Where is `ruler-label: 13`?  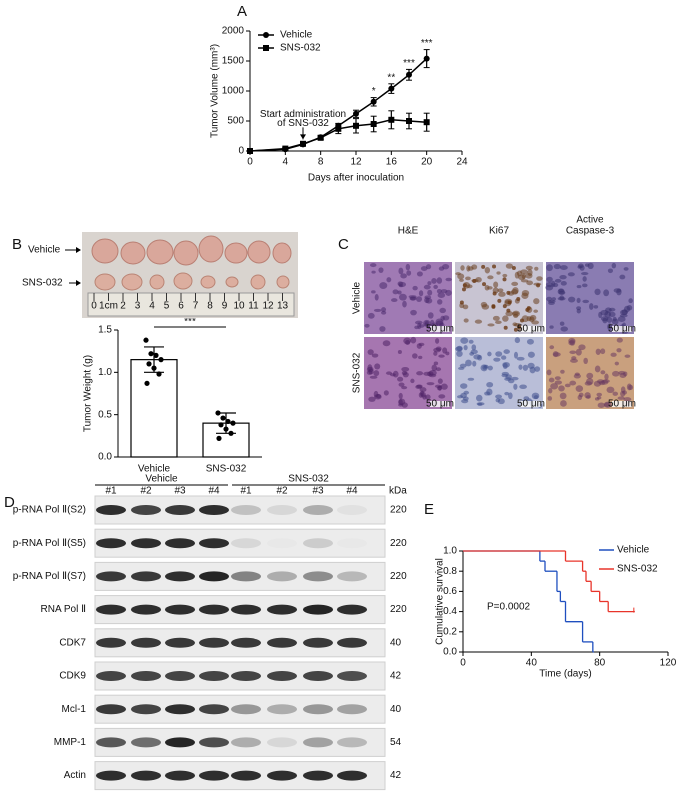
ruler-label: 13 is located at coordinates (283, 306).